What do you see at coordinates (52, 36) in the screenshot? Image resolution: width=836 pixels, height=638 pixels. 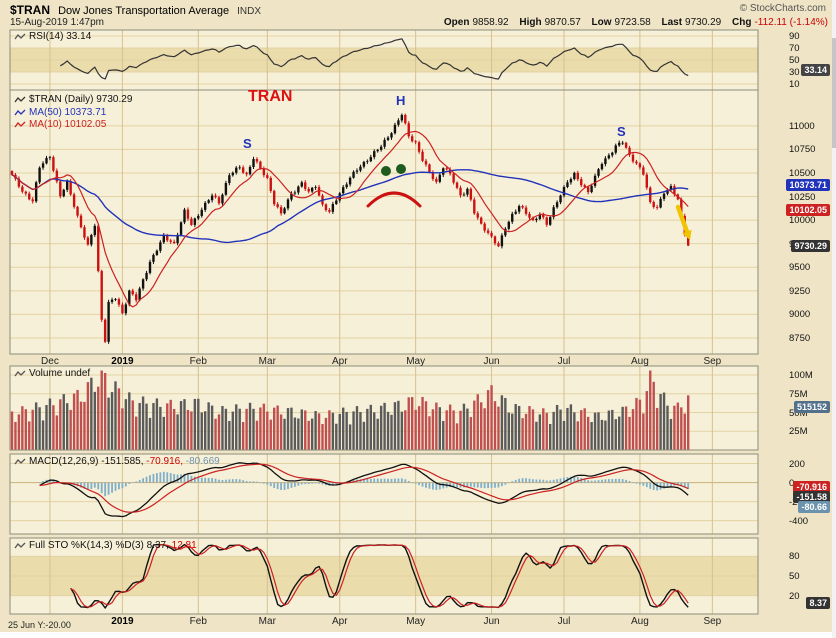 I see `rsi-label: RSI(14) 33.14` at bounding box center [52, 36].